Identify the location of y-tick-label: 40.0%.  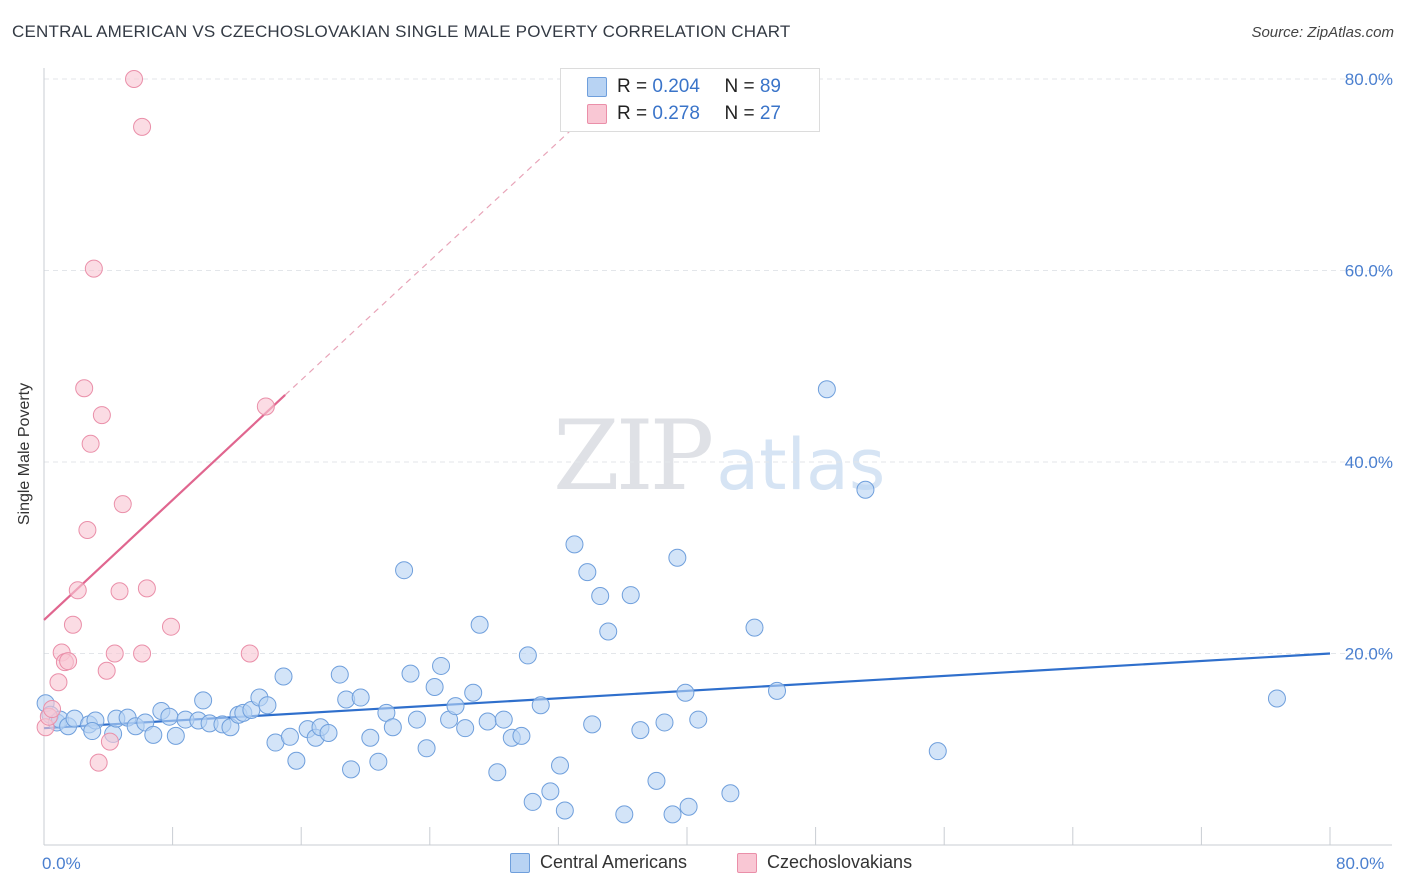
(1369, 462).